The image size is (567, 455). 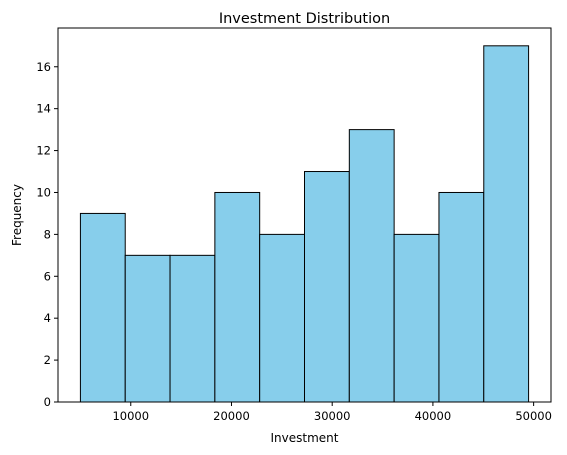 I want to click on y-tick-label: 4, so click(x=47, y=318).